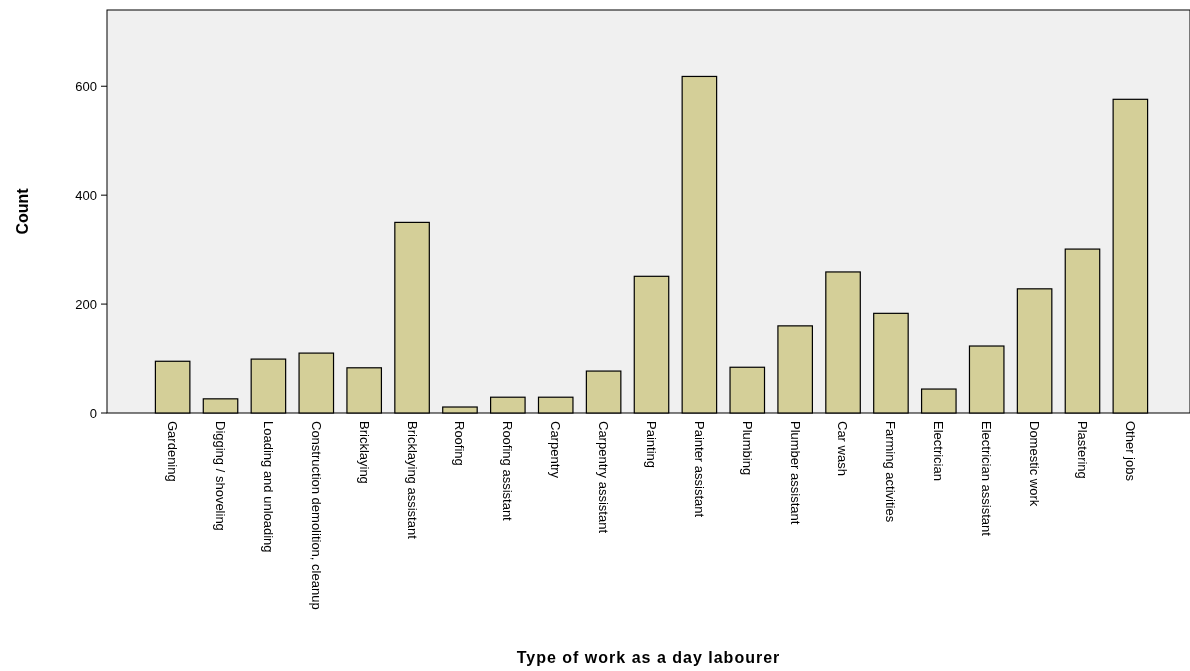 This screenshot has width=1190, height=671. What do you see at coordinates (268, 487) in the screenshot?
I see `x-tick-label: Loading and unloading` at bounding box center [268, 487].